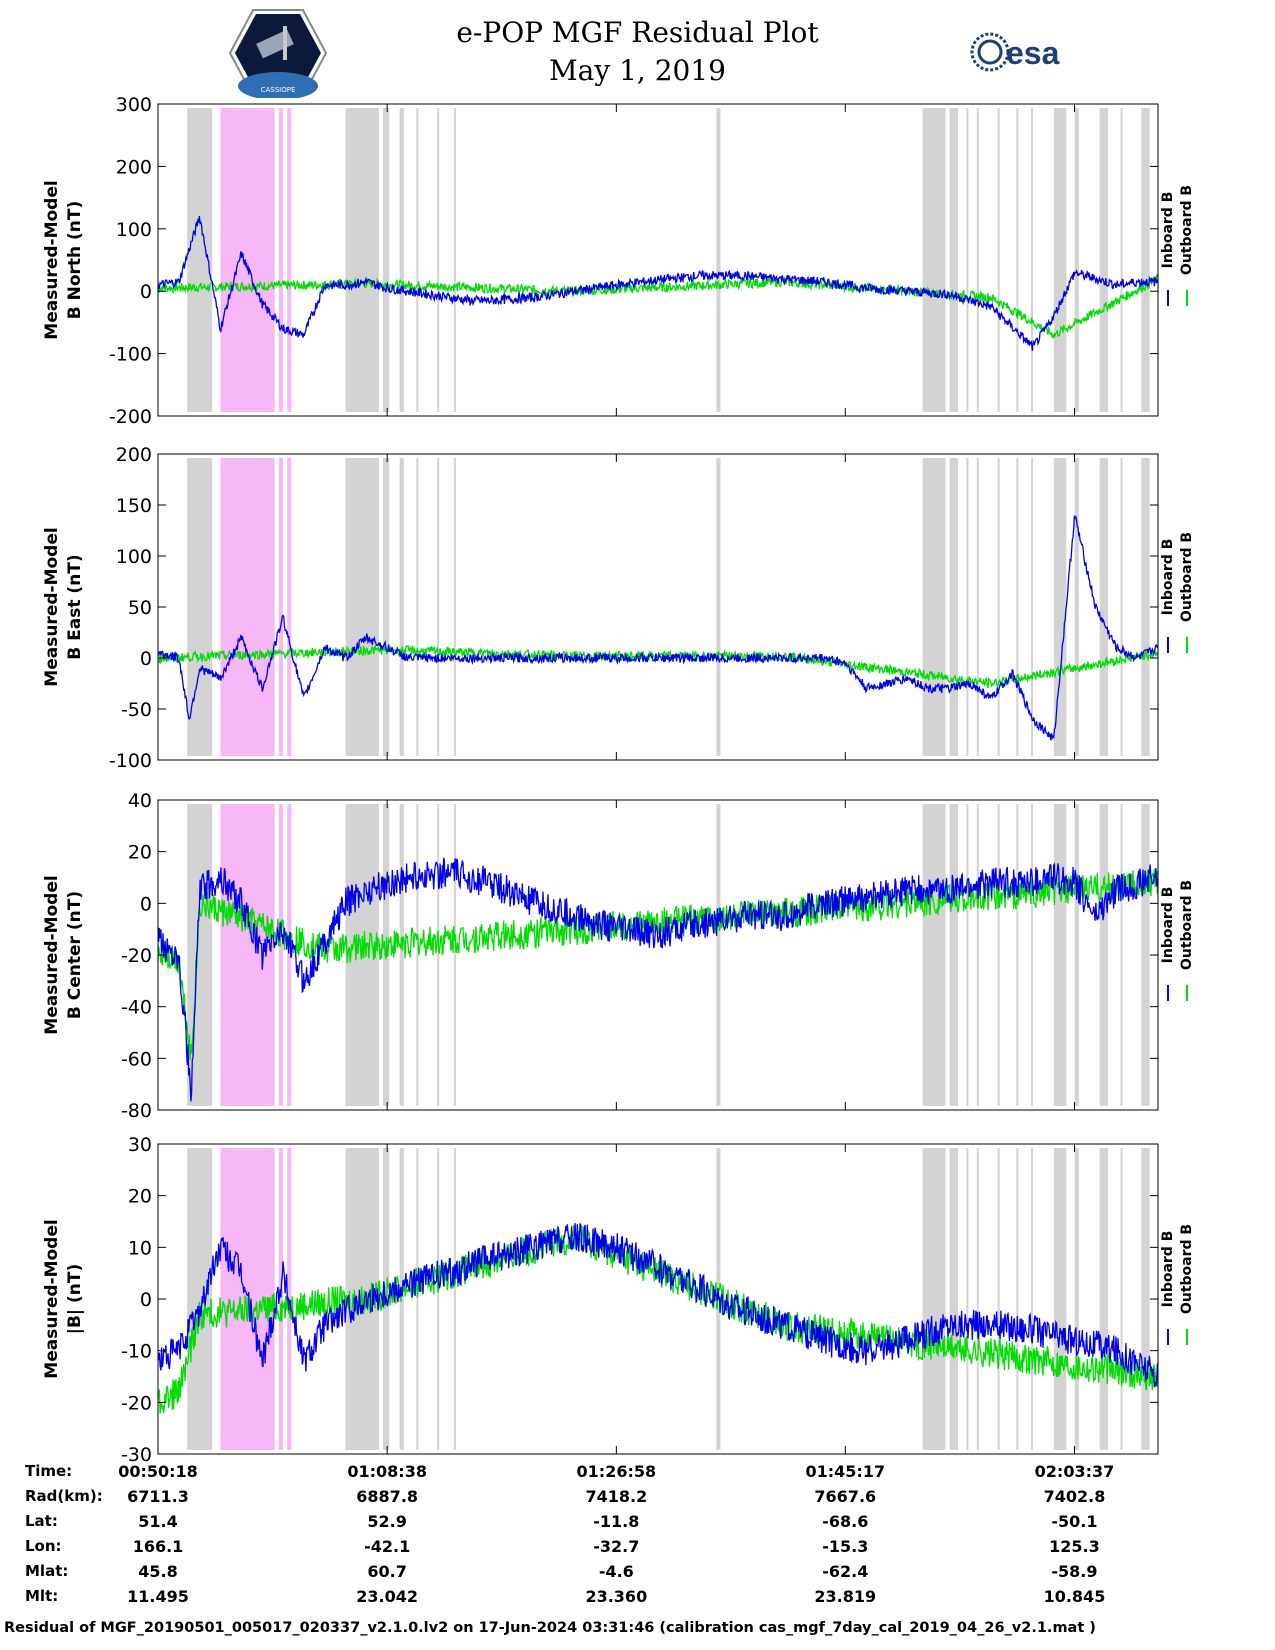  Describe the element at coordinates (75, 1299) in the screenshot. I see `y-axis-label-line2: |B| (nT)` at that location.